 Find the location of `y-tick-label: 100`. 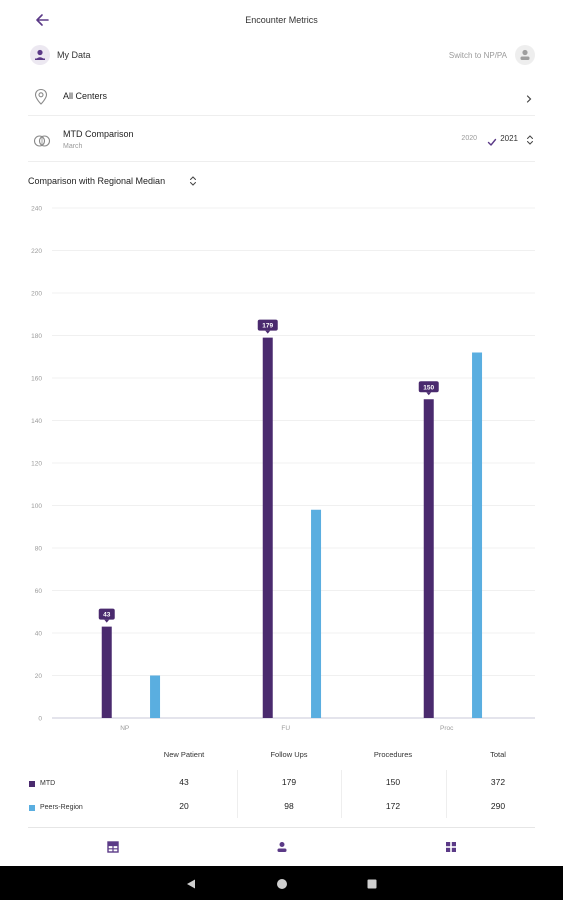

y-tick-label: 100 is located at coordinates (36, 506).